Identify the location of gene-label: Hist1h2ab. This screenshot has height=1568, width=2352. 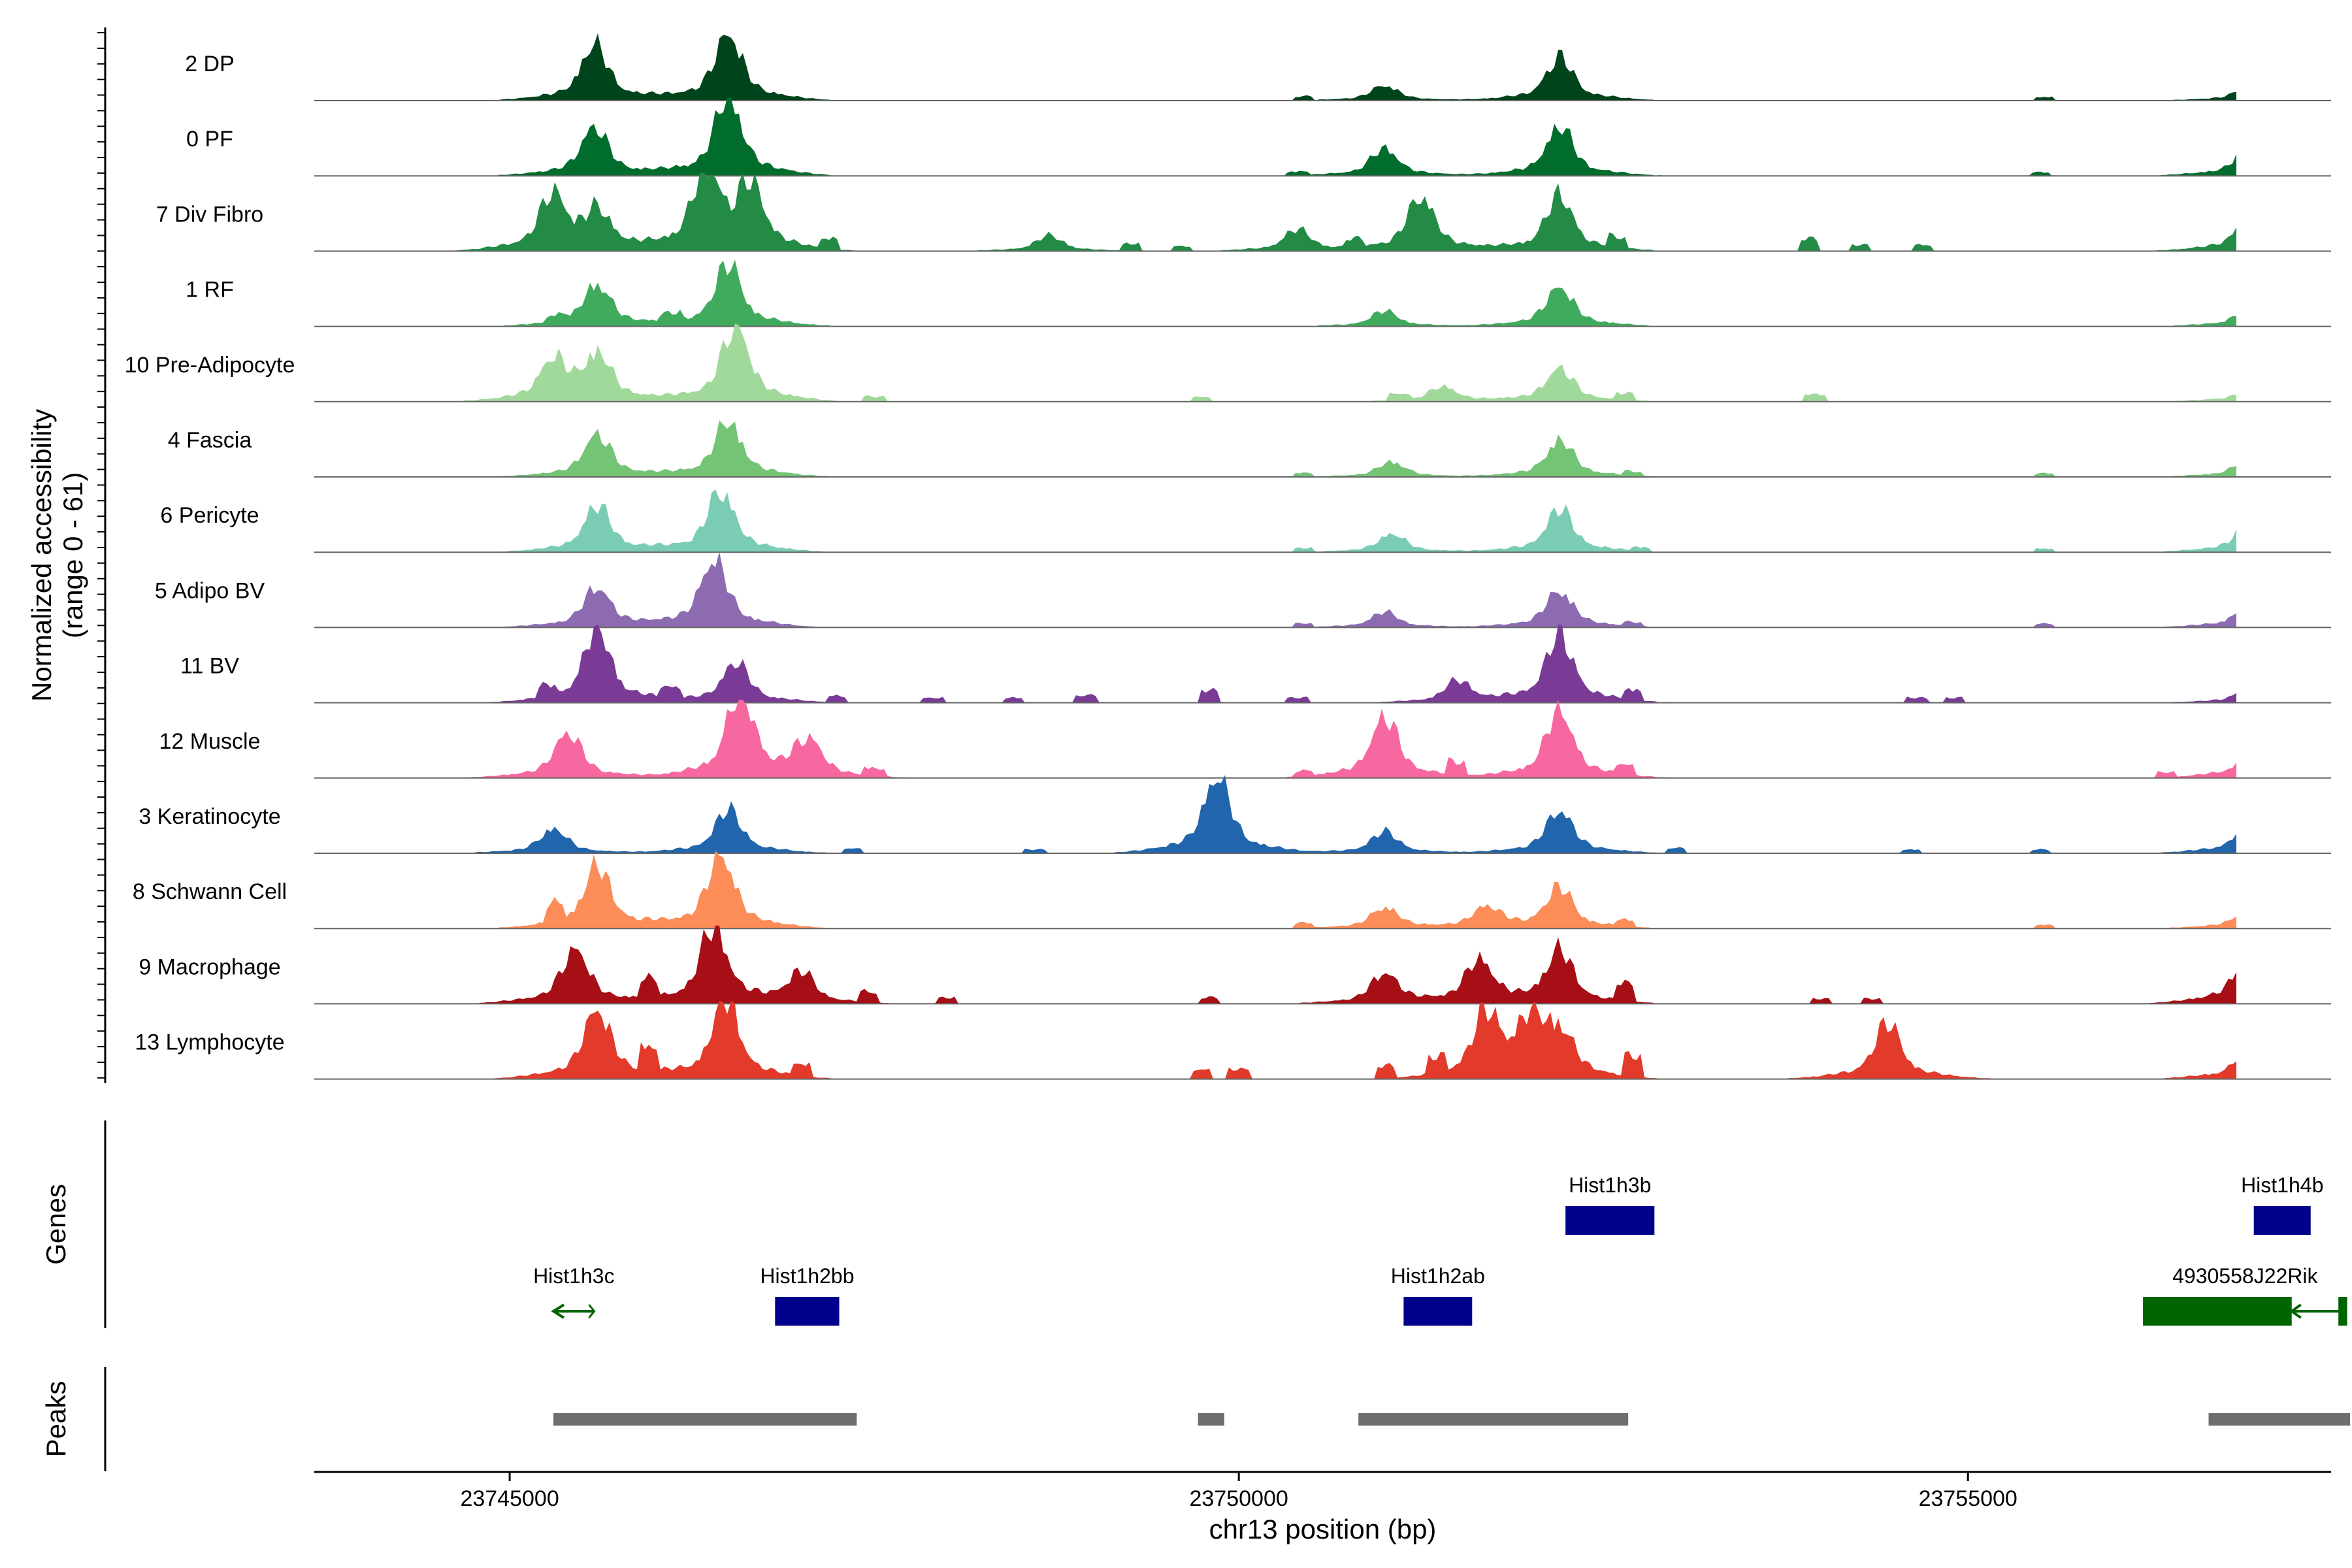
(1438, 1276).